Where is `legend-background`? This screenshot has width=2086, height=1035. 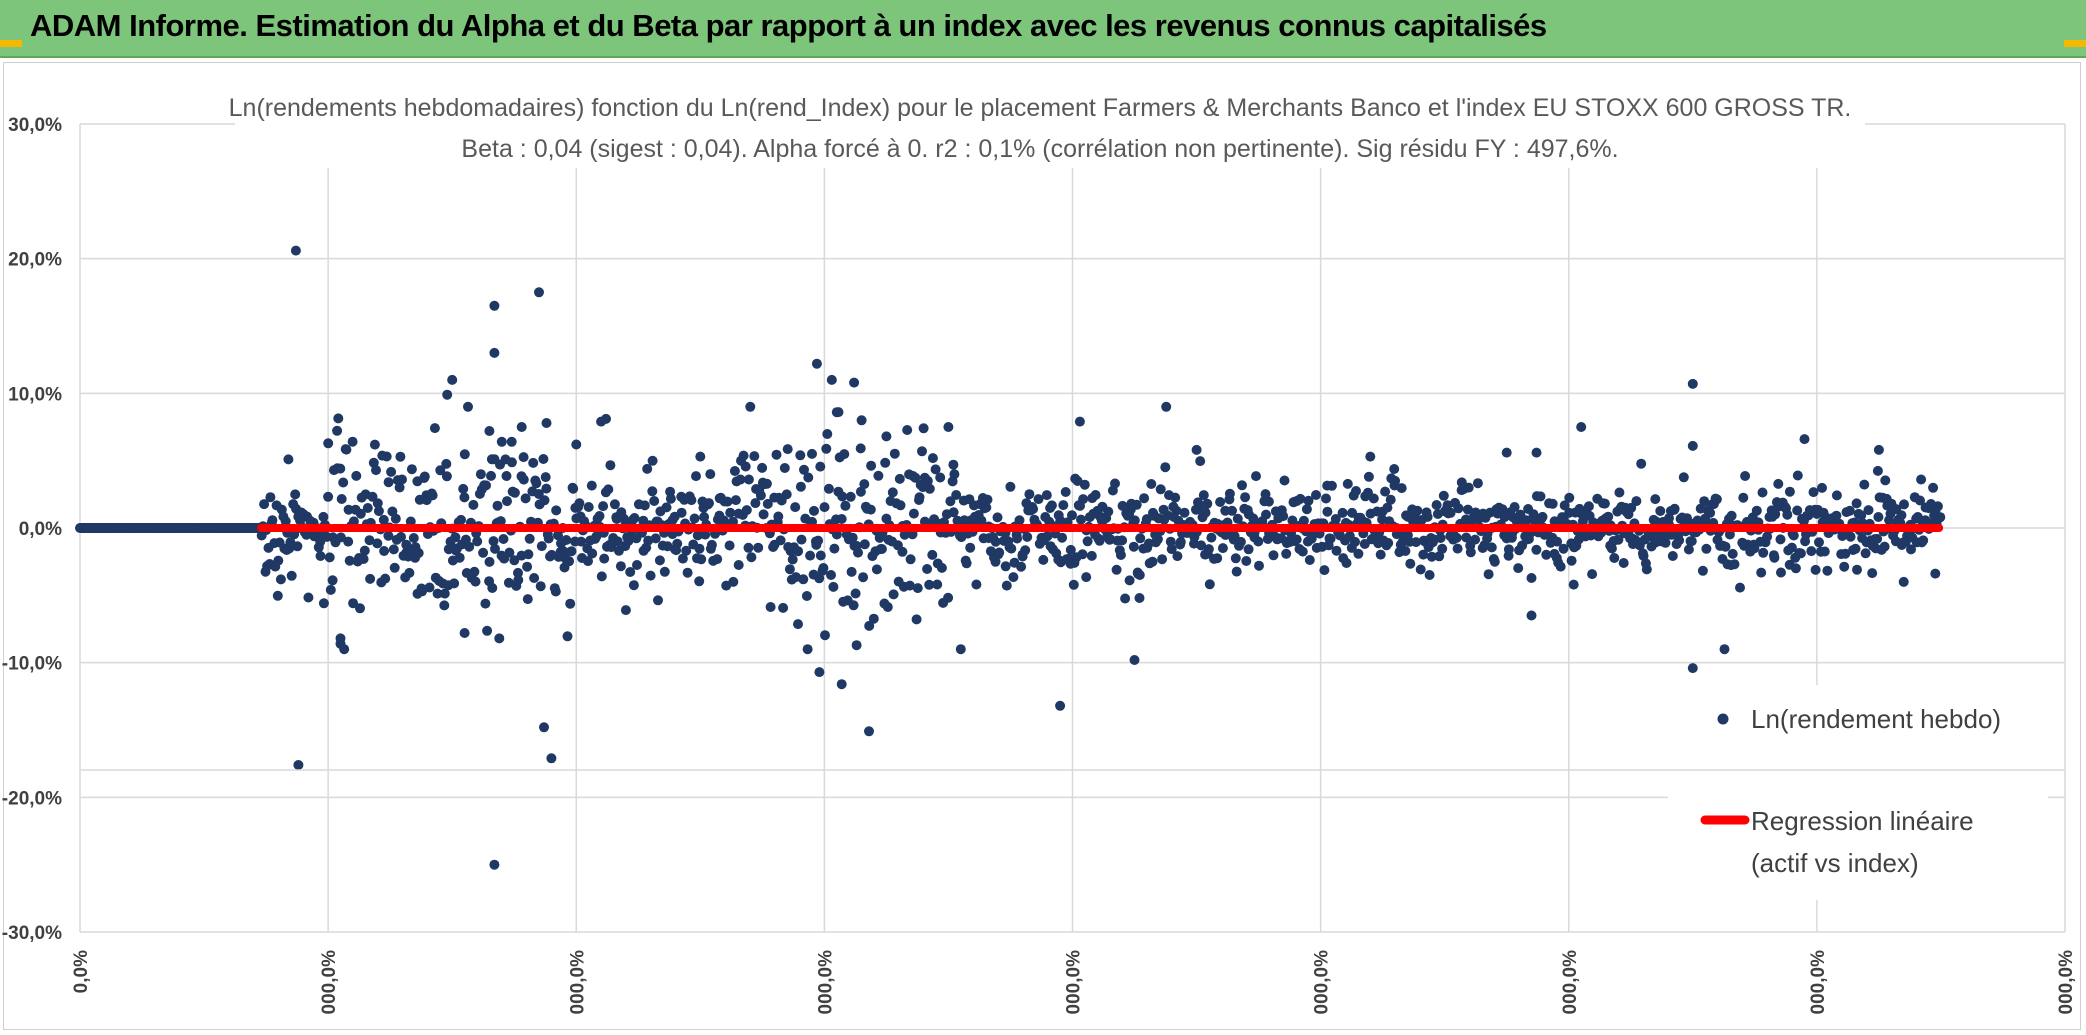 legend-background is located at coordinates (1858, 792).